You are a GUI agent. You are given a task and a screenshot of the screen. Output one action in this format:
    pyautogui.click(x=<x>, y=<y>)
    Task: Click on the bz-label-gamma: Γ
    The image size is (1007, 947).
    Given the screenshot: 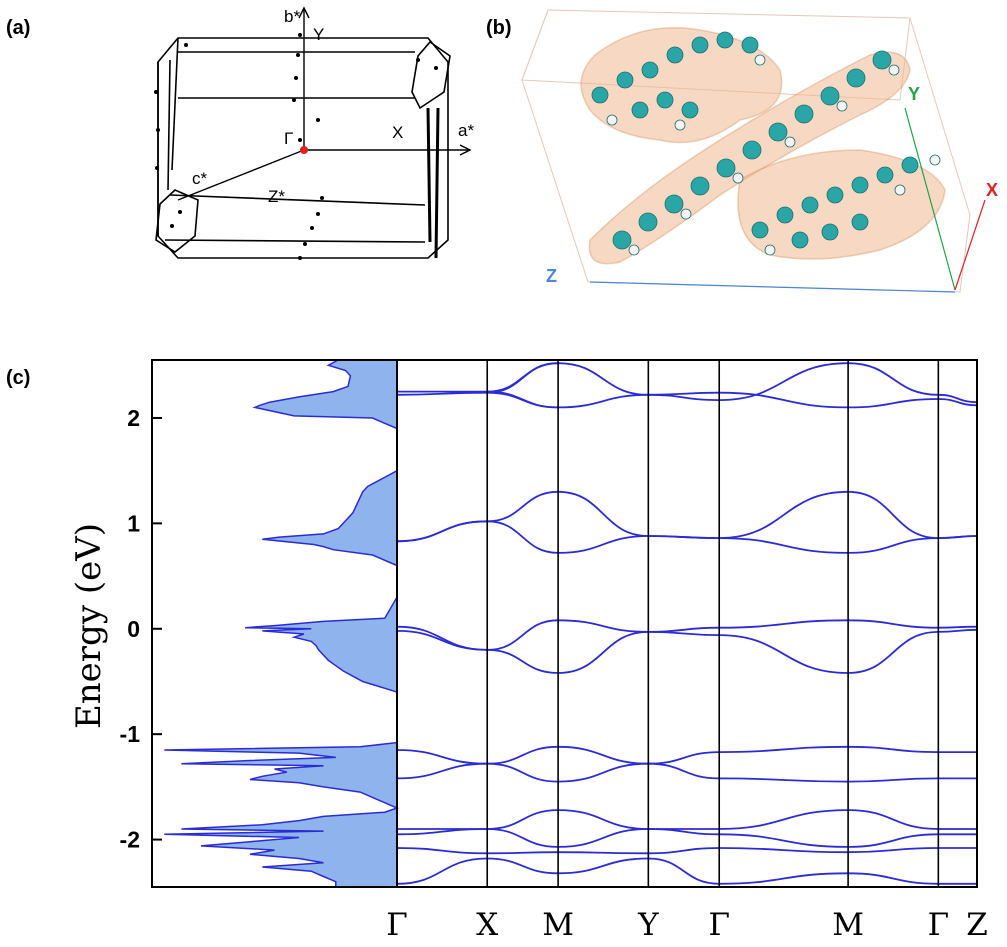 What is the action you would take?
    pyautogui.click(x=288, y=138)
    